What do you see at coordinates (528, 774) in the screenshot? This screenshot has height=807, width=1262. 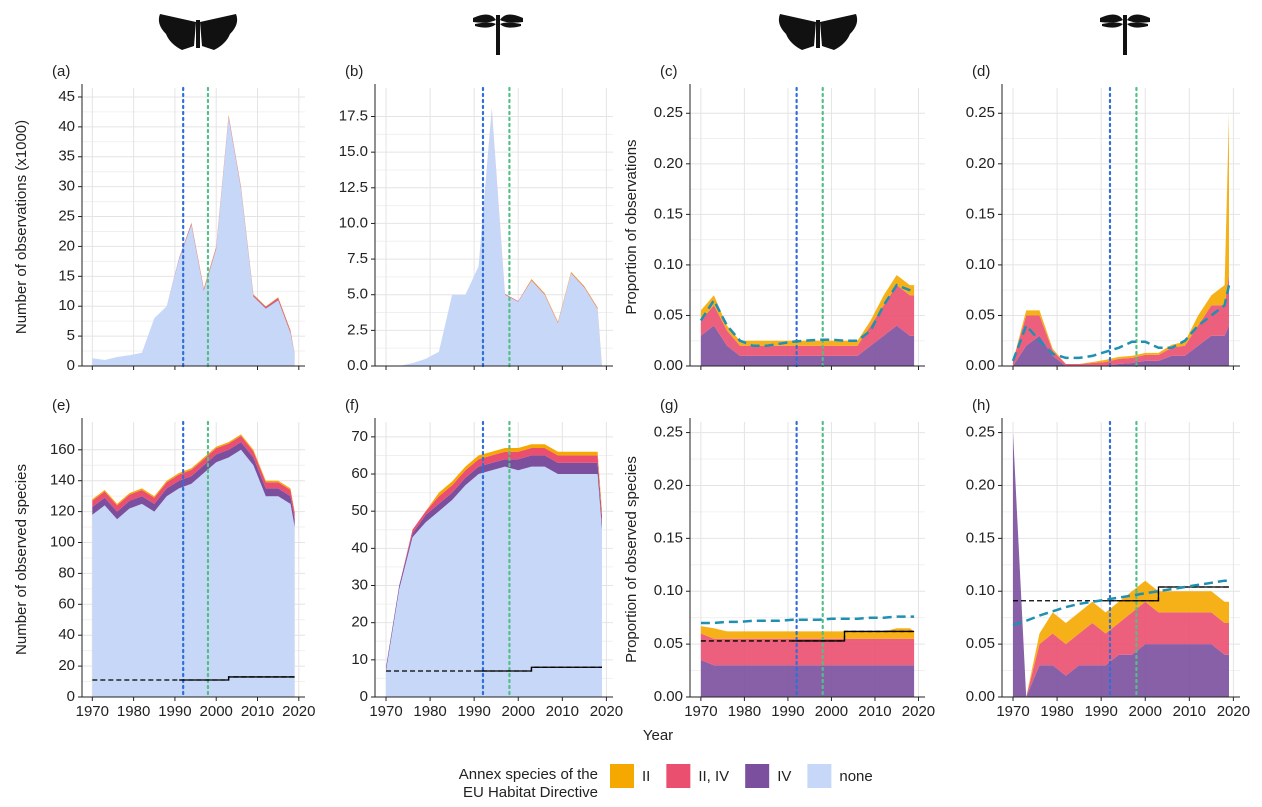 I see `legend-title: Annex species of the` at bounding box center [528, 774].